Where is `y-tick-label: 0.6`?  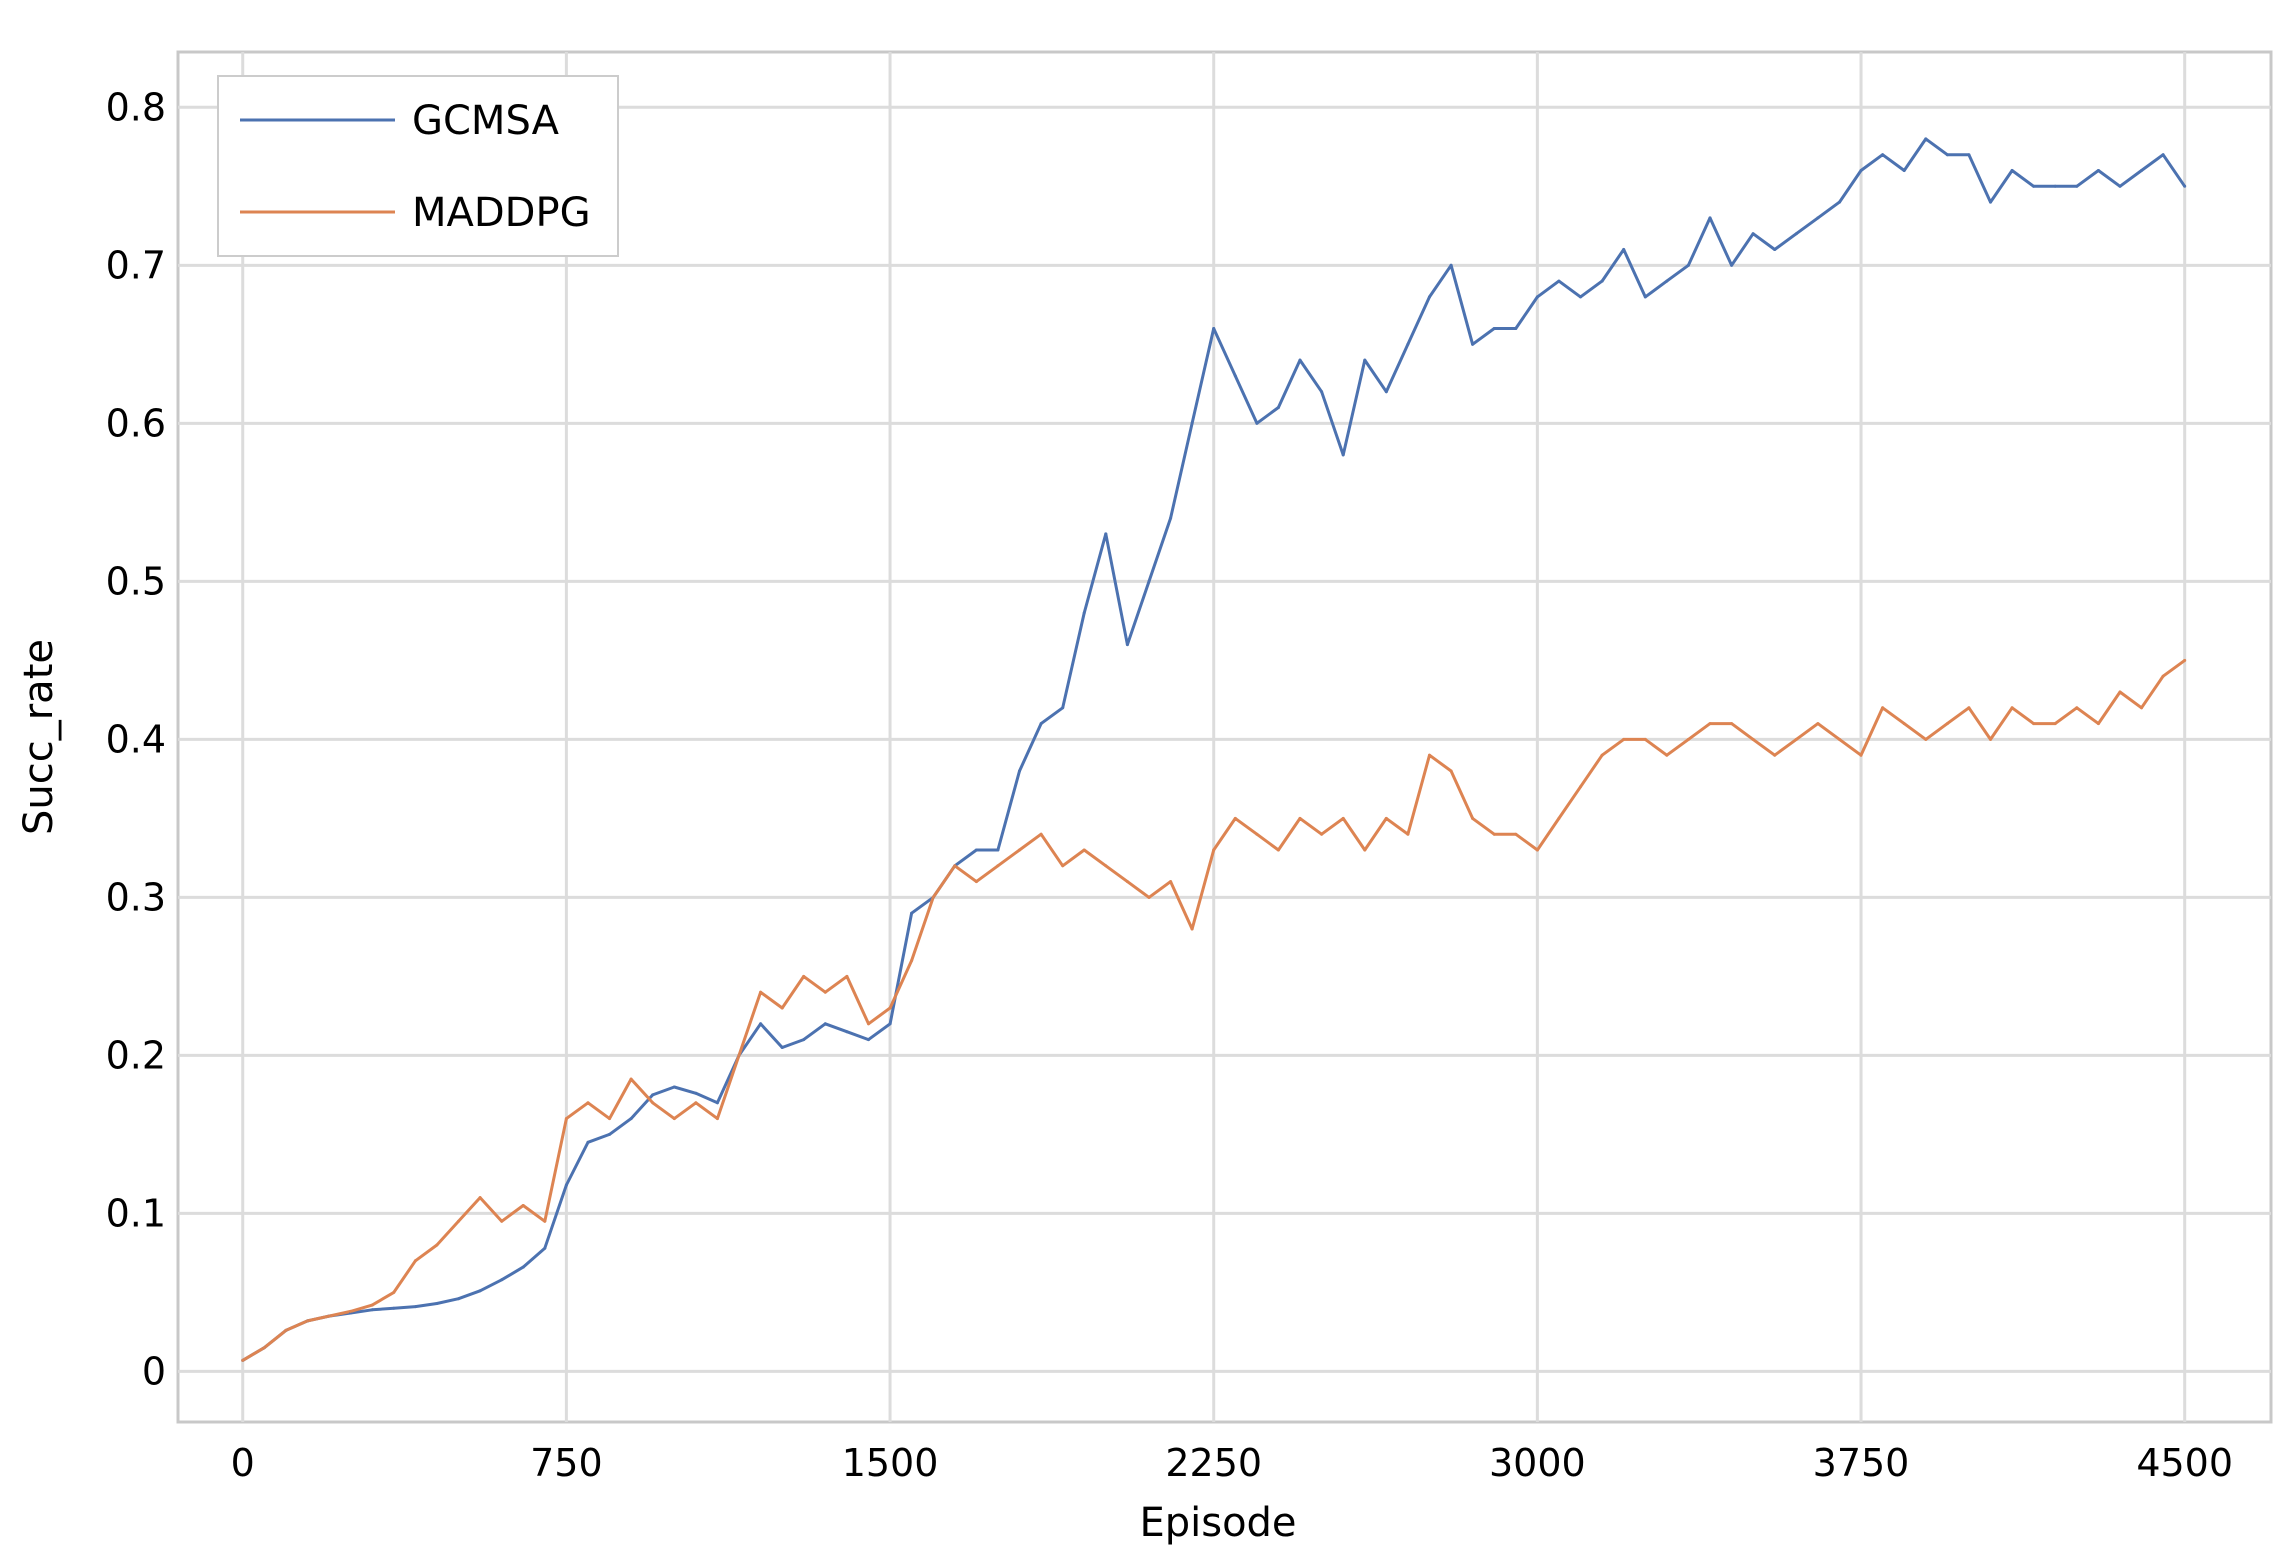
y-tick-label: 0.6 is located at coordinates (136, 423).